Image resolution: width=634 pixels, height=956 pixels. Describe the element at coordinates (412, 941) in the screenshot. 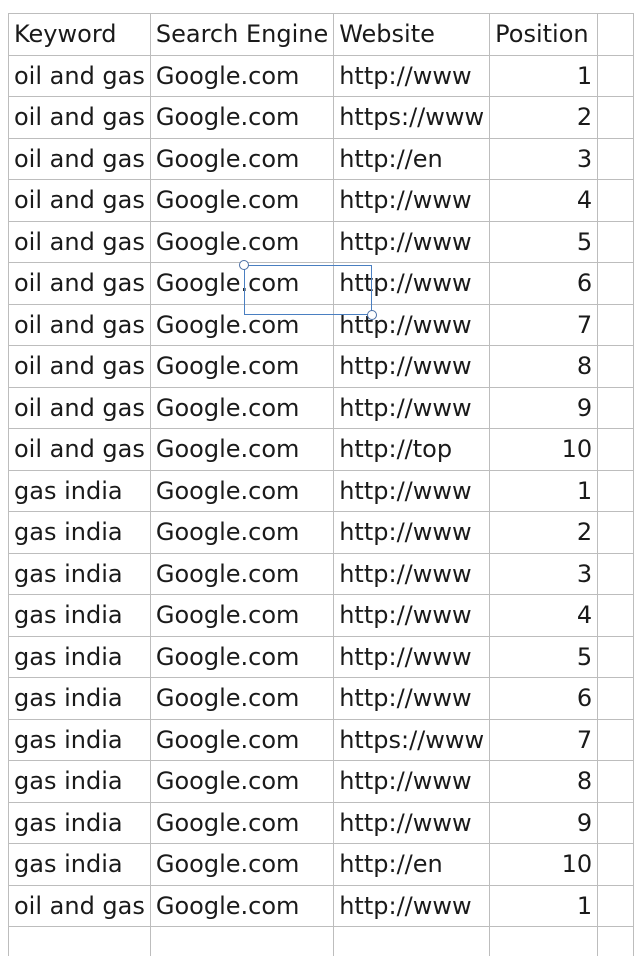

I see `website-cell` at that location.